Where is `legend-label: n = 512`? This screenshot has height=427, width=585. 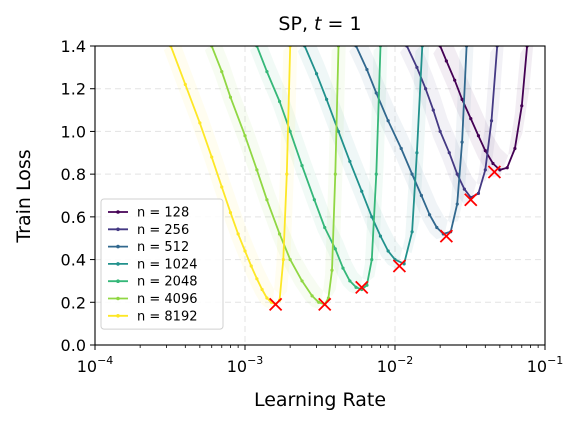
legend-label: n = 512 is located at coordinates (163, 247).